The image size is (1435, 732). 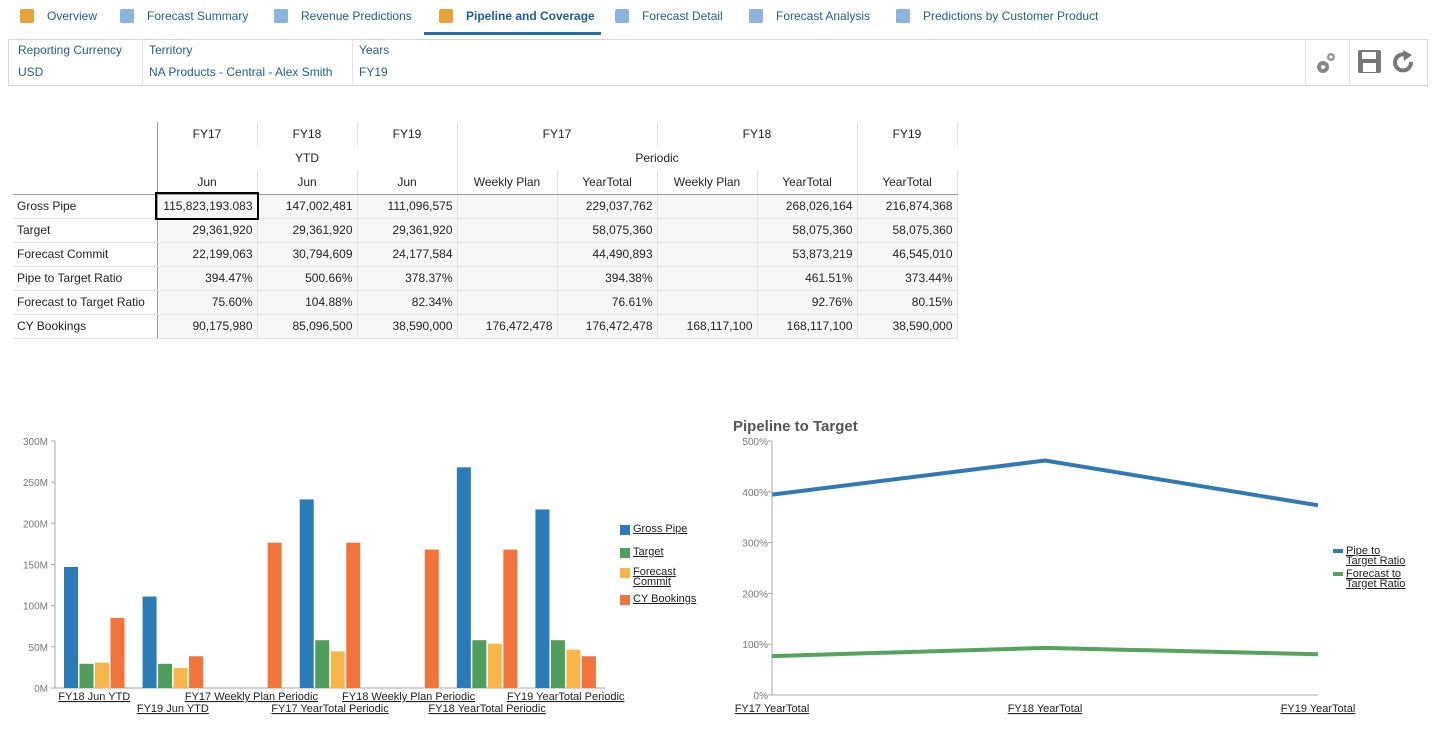 What do you see at coordinates (407, 302) in the screenshot?
I see `data-cell: 82.34%` at bounding box center [407, 302].